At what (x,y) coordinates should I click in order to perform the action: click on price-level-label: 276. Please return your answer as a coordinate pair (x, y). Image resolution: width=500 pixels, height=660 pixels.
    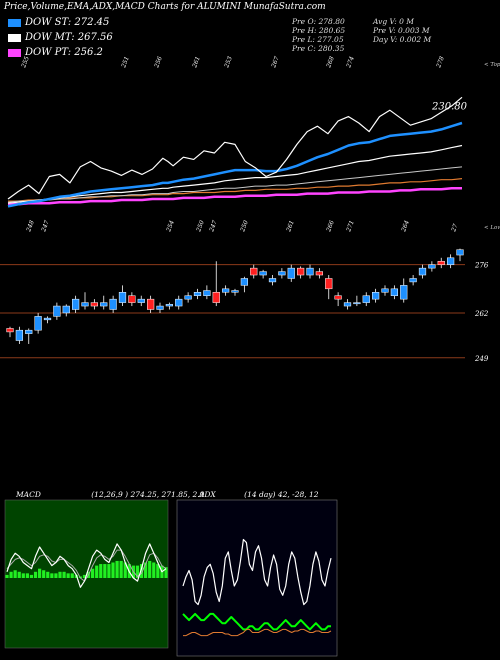
    Looking at the image, I should click on (481, 266).